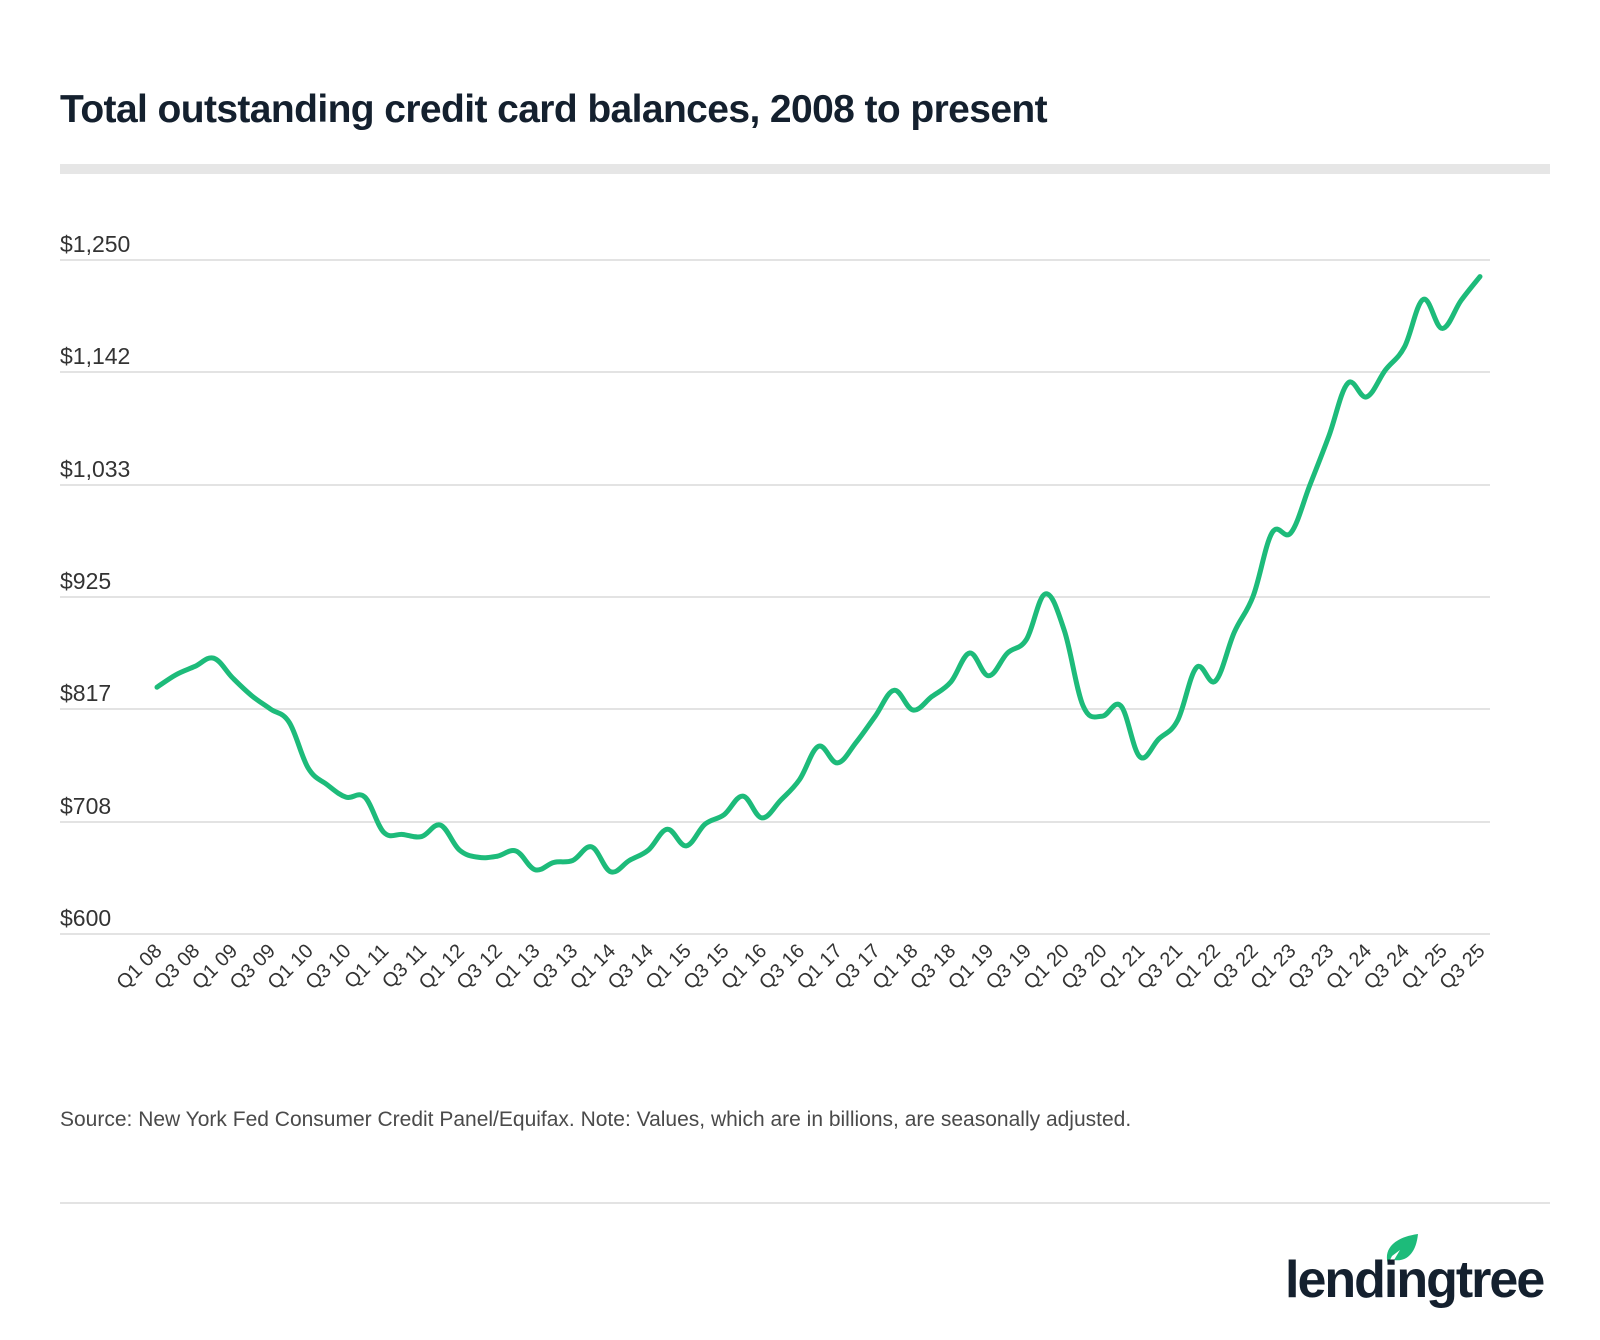  I want to click on title-divider, so click(805, 169).